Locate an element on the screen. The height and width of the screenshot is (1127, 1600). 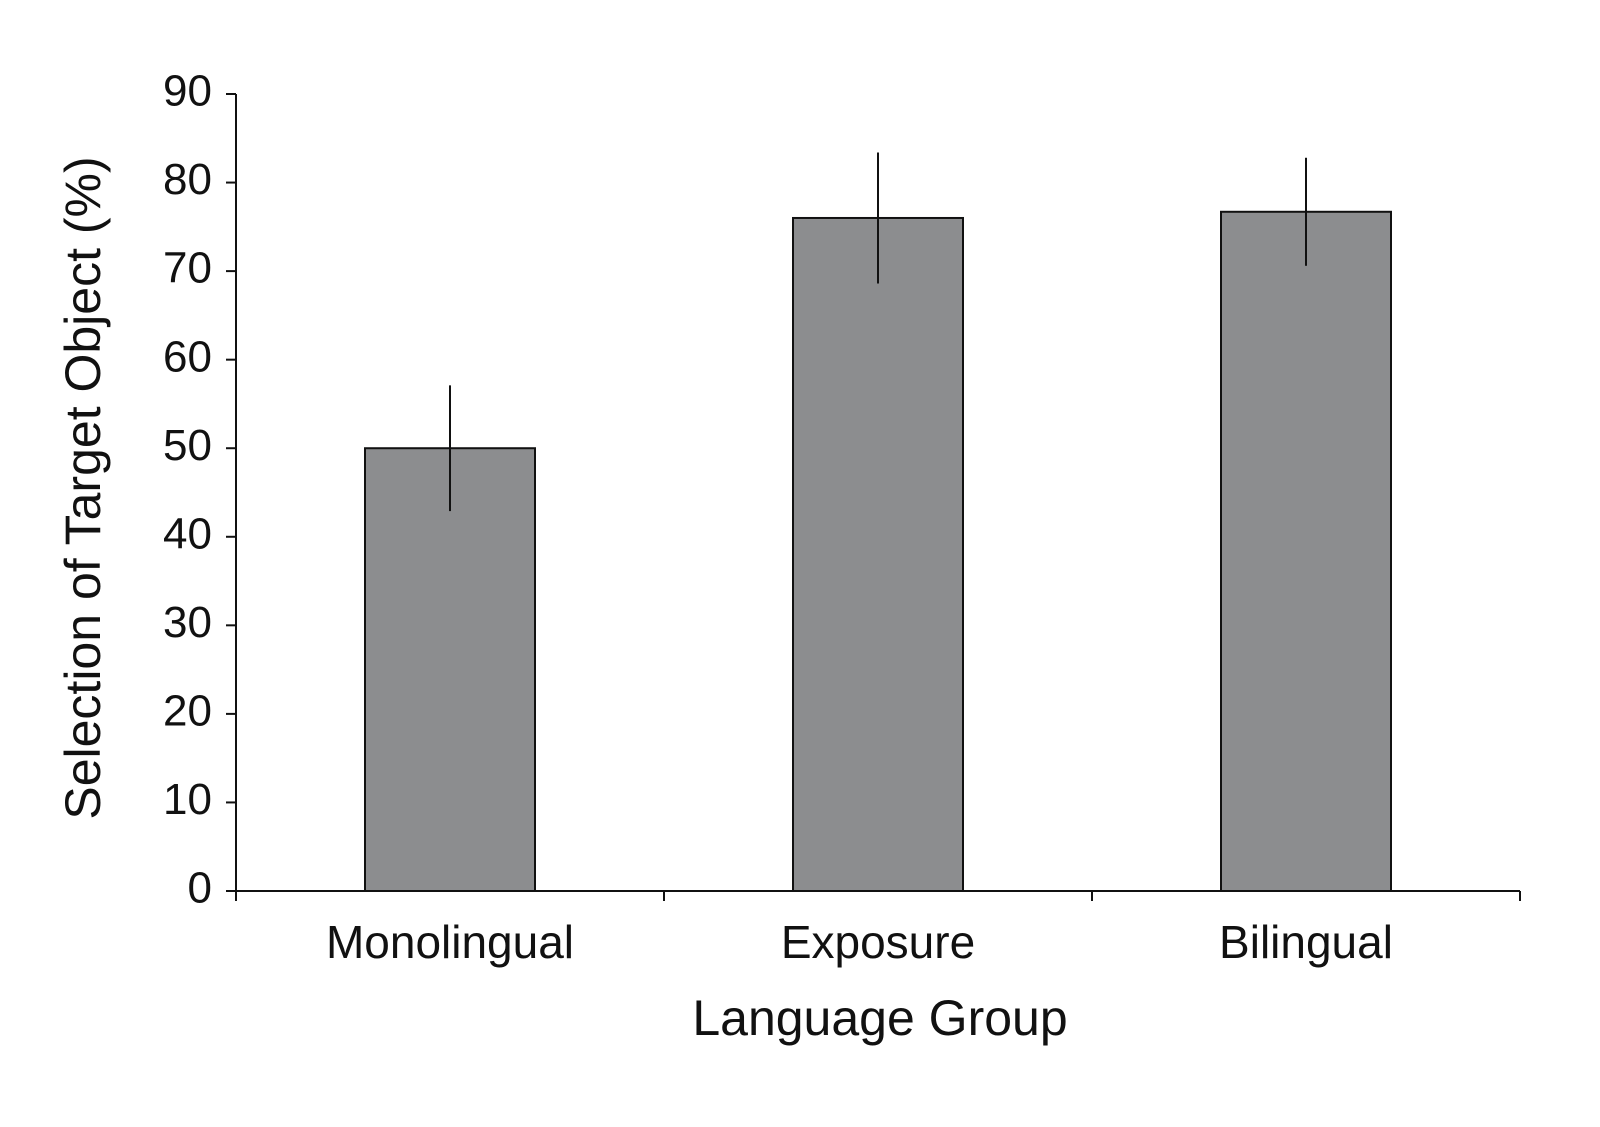
y-tick-label: 70 is located at coordinates (187, 268).